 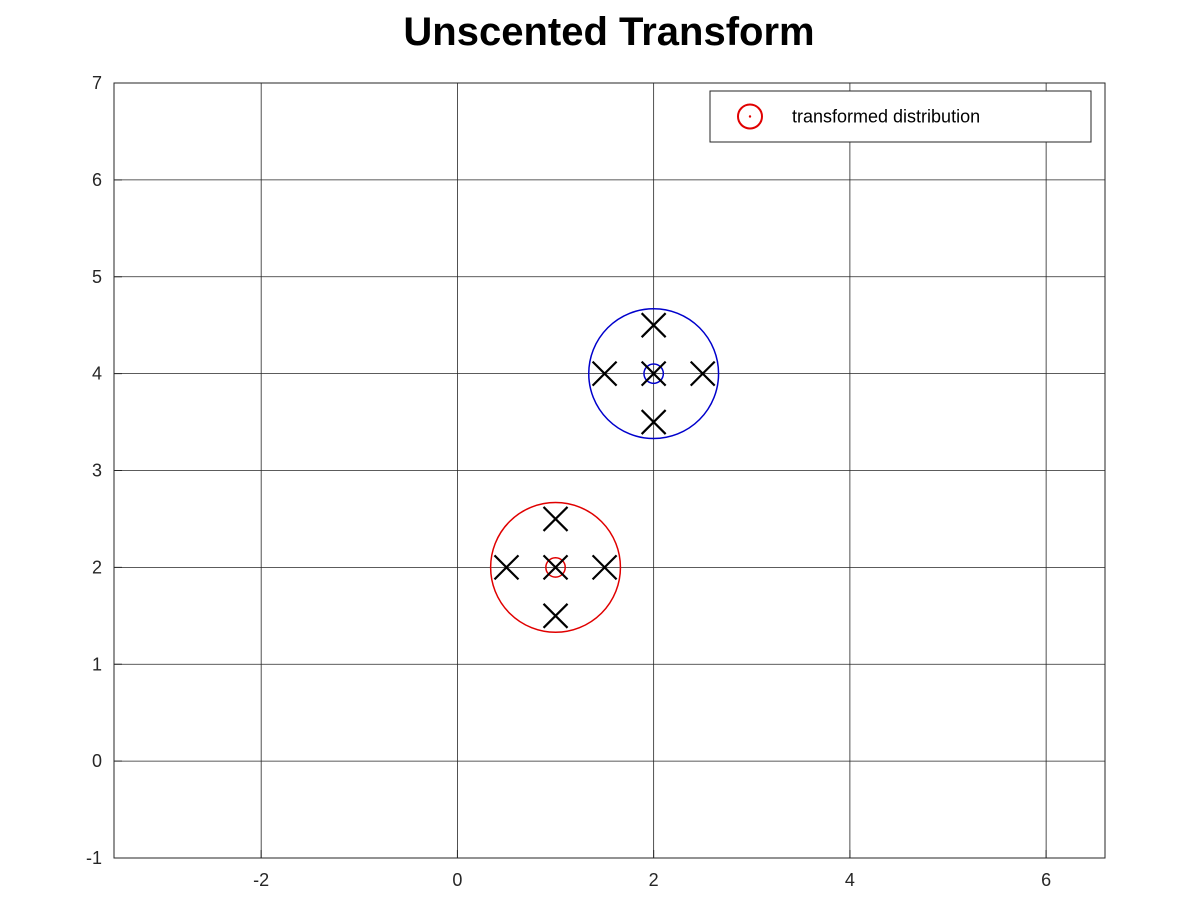 I want to click on y-tick-label: 2, so click(x=97, y=567).